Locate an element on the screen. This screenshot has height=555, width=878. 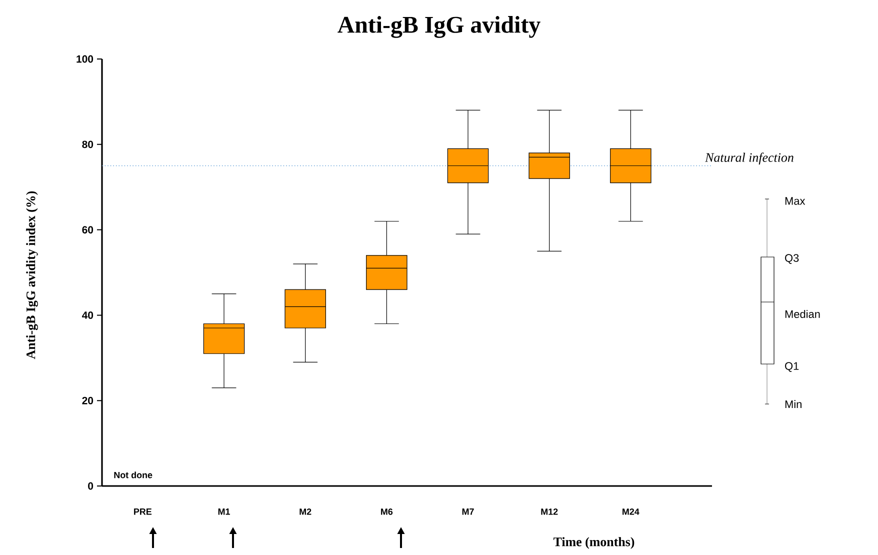
x-tick-label: M1 is located at coordinates (224, 511).